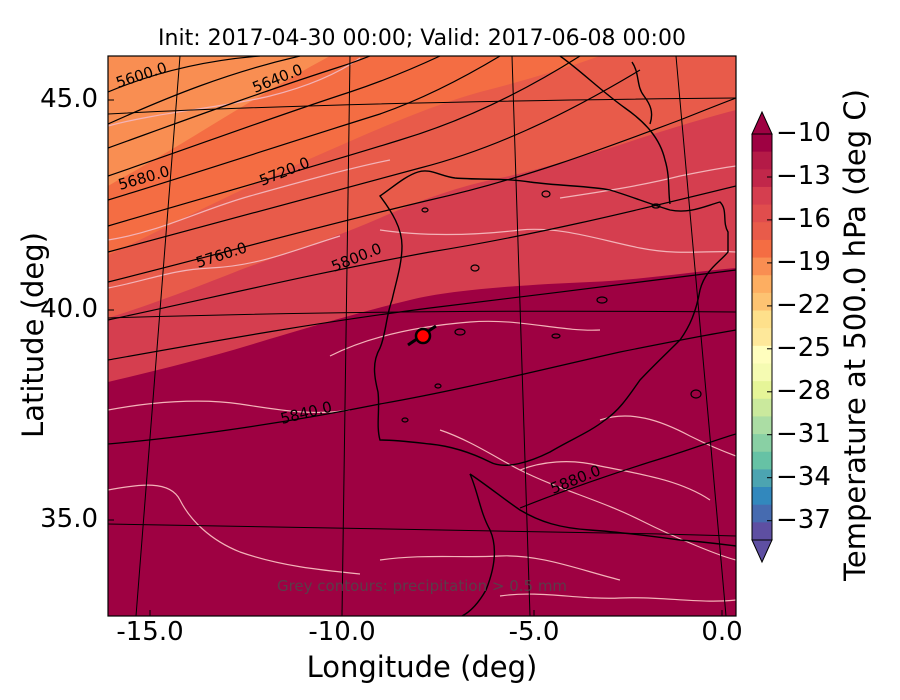  Describe the element at coordinates (422, 667) in the screenshot. I see `x-axis-label: Longitude (deg)` at that location.